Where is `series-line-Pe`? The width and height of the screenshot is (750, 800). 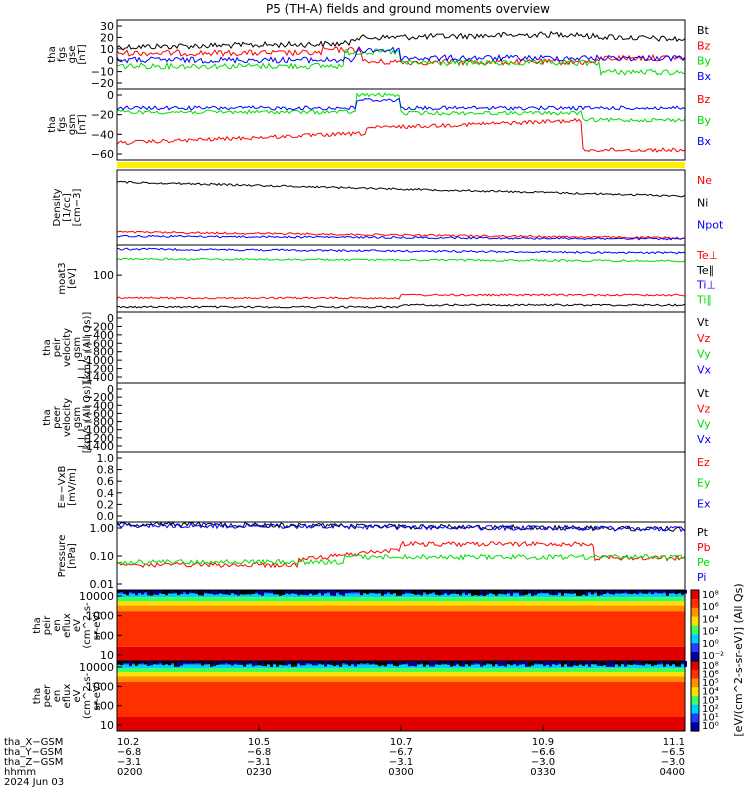 series-line-Pe is located at coordinates (401, 559).